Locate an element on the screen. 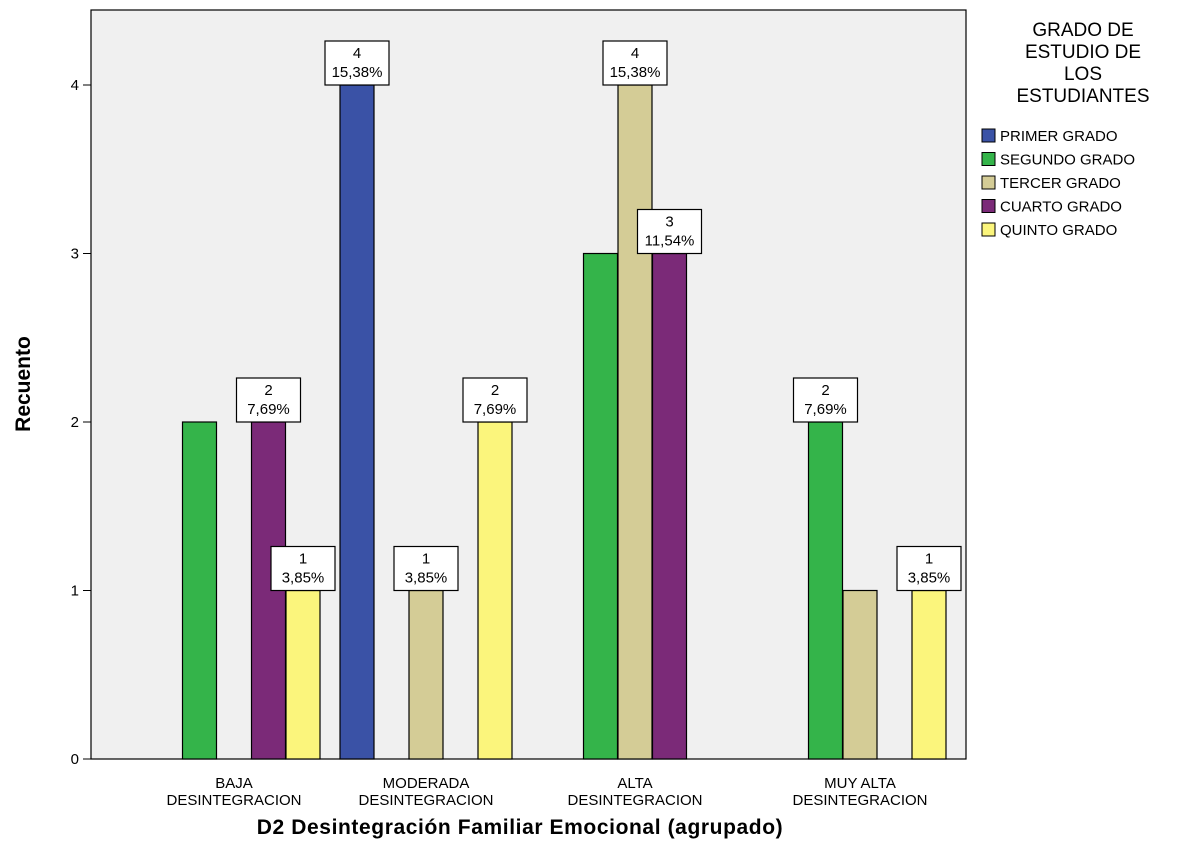 The height and width of the screenshot is (857, 1199). data-label-percent: 11,54% is located at coordinates (670, 241).